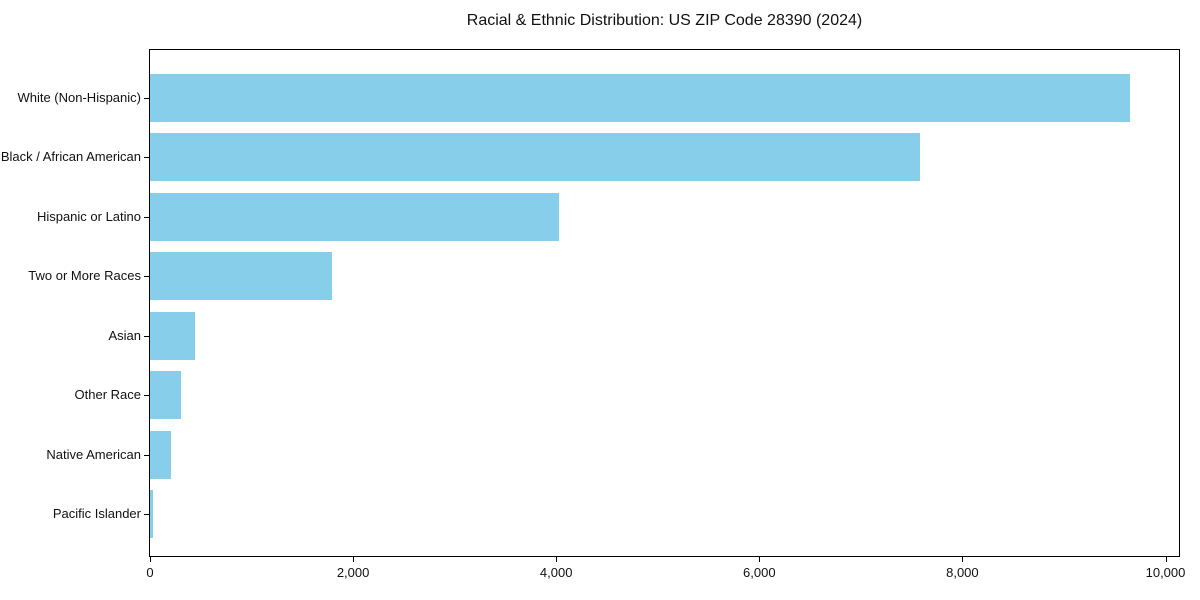 This screenshot has height=600, width=1200. I want to click on y-tick-label: White (Non-Hispanic), so click(79, 97).